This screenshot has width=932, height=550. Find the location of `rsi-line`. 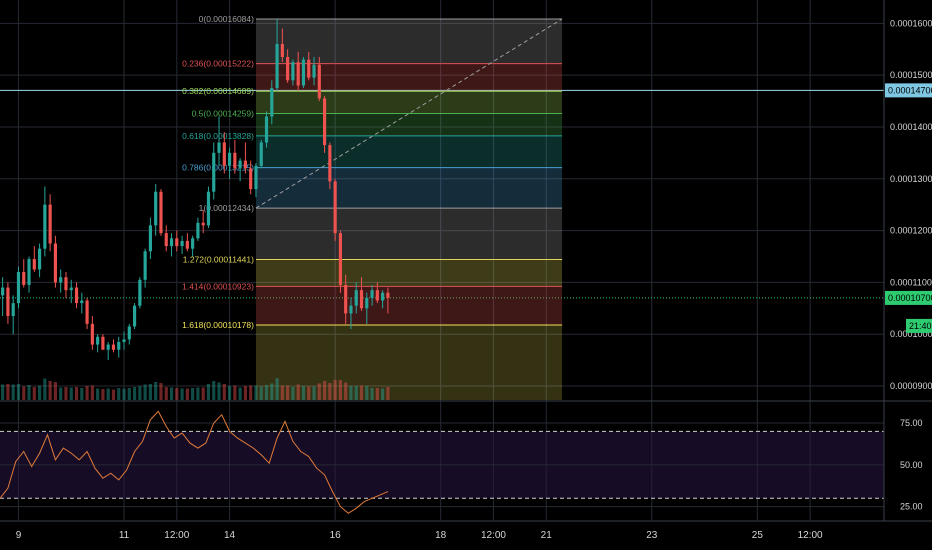

rsi-line is located at coordinates (194, 462).